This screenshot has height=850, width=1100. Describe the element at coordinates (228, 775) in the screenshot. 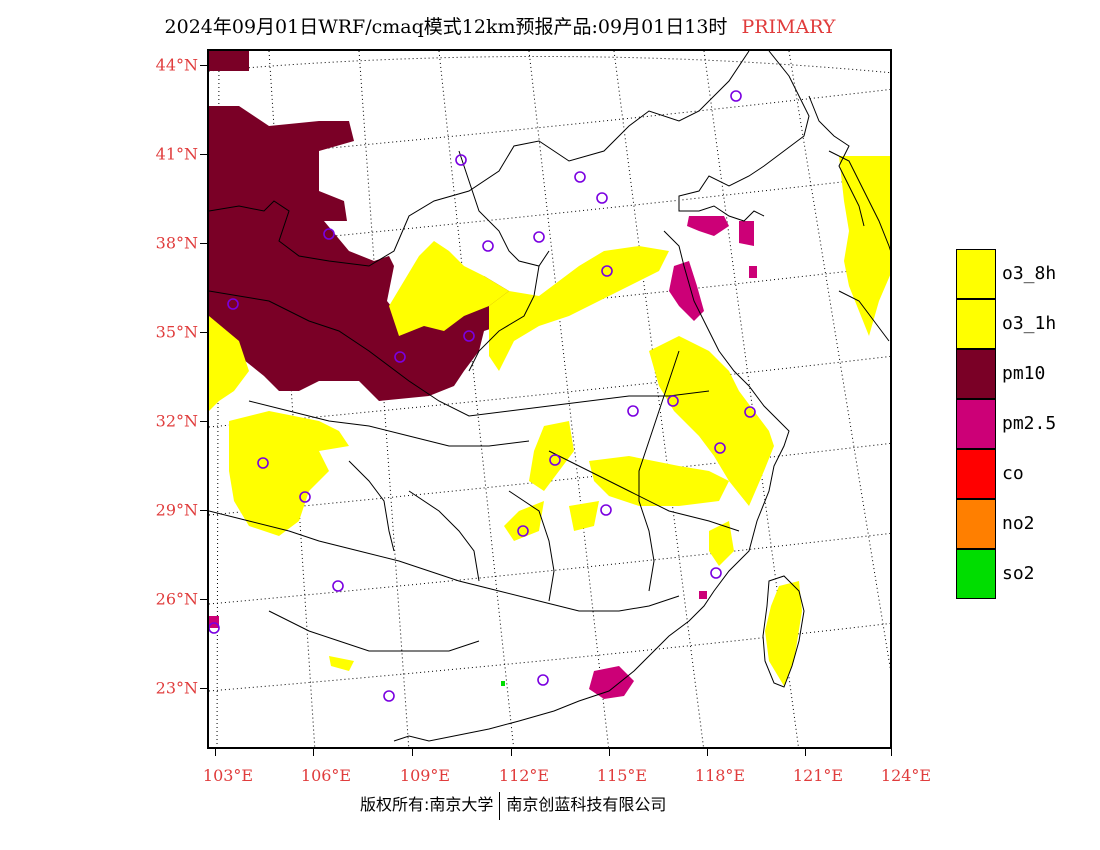

I see `lon-label-103: 103°E` at that location.